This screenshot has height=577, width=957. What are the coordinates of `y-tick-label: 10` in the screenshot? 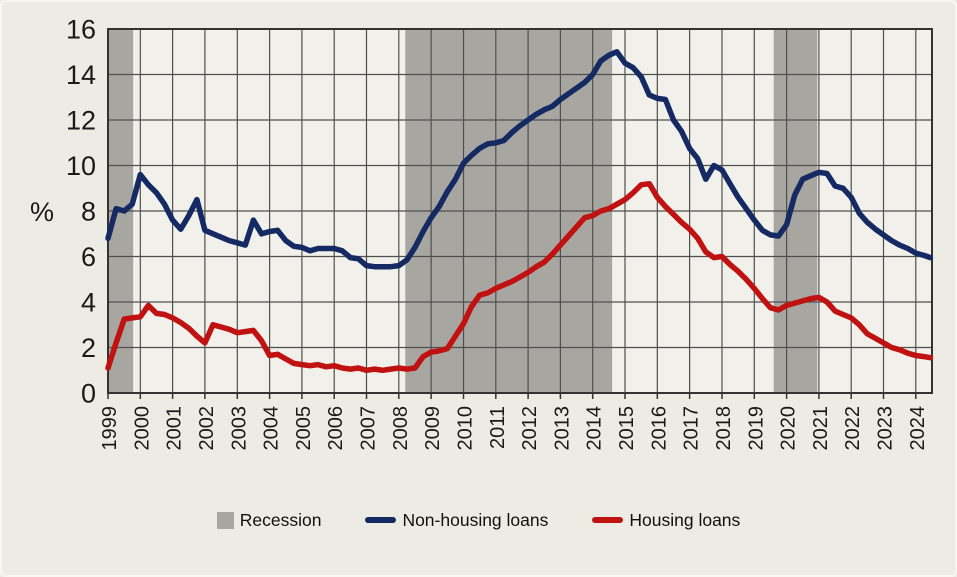 It's located at (81, 166).